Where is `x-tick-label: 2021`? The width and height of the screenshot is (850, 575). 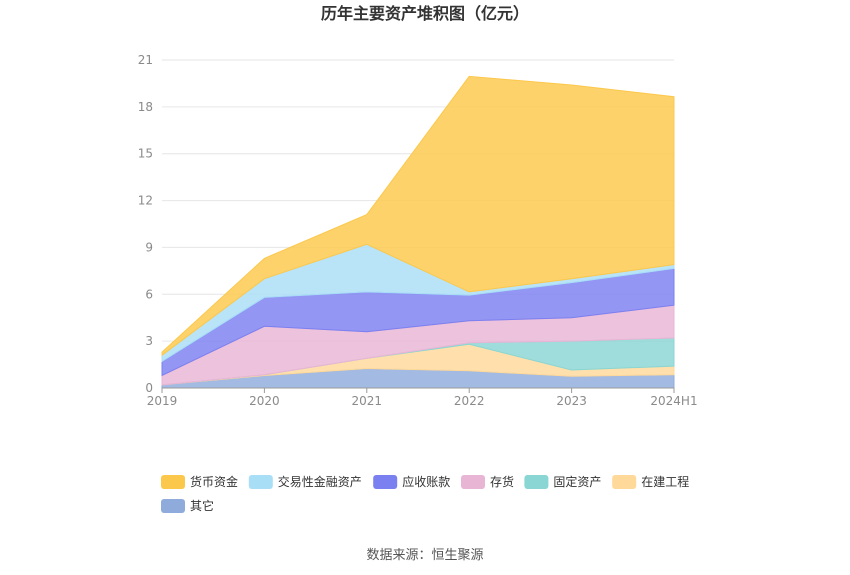 x-tick-label: 2021 is located at coordinates (367, 401).